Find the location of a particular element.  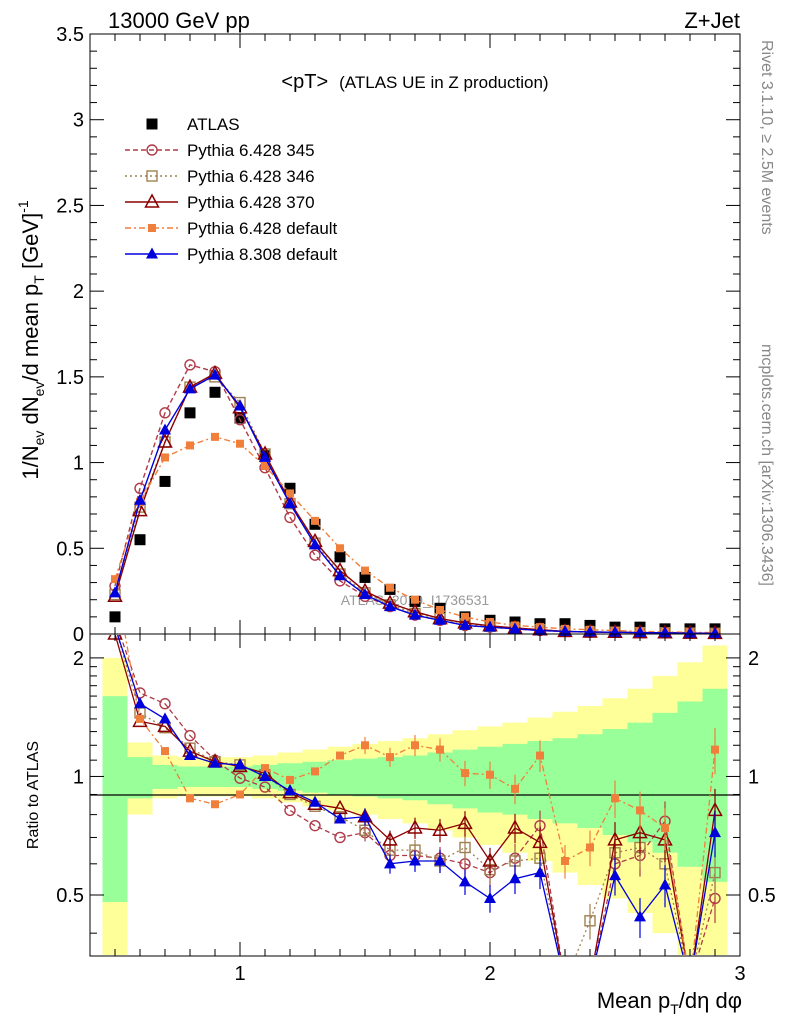

header-collision-label: 13000 GeV pp is located at coordinates (179, 20).